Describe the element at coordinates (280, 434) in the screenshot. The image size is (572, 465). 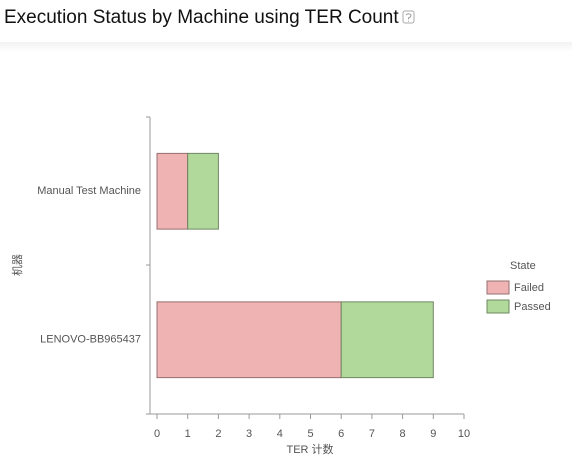
I see `x-tick-label: 4` at that location.